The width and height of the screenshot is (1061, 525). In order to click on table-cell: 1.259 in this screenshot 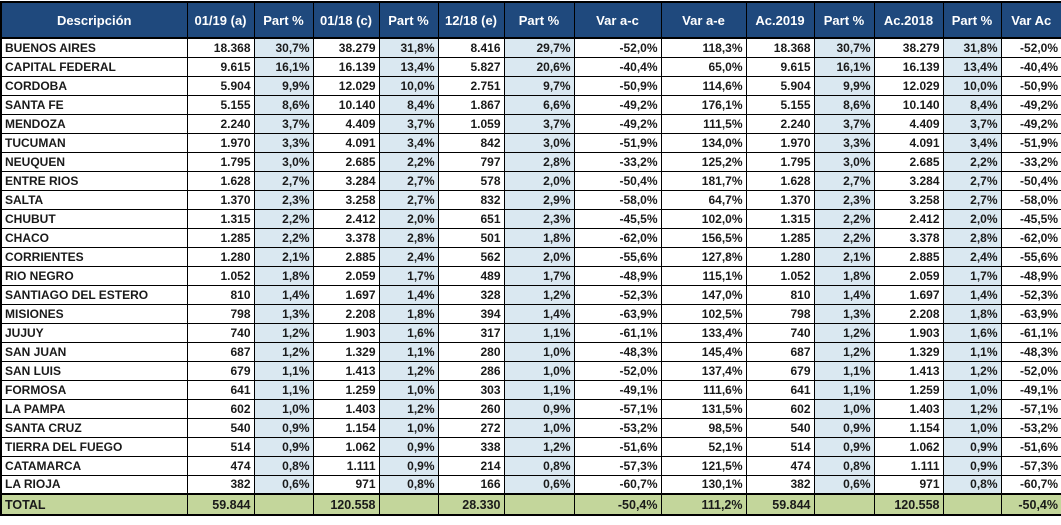, I will do `click(346, 389)`.